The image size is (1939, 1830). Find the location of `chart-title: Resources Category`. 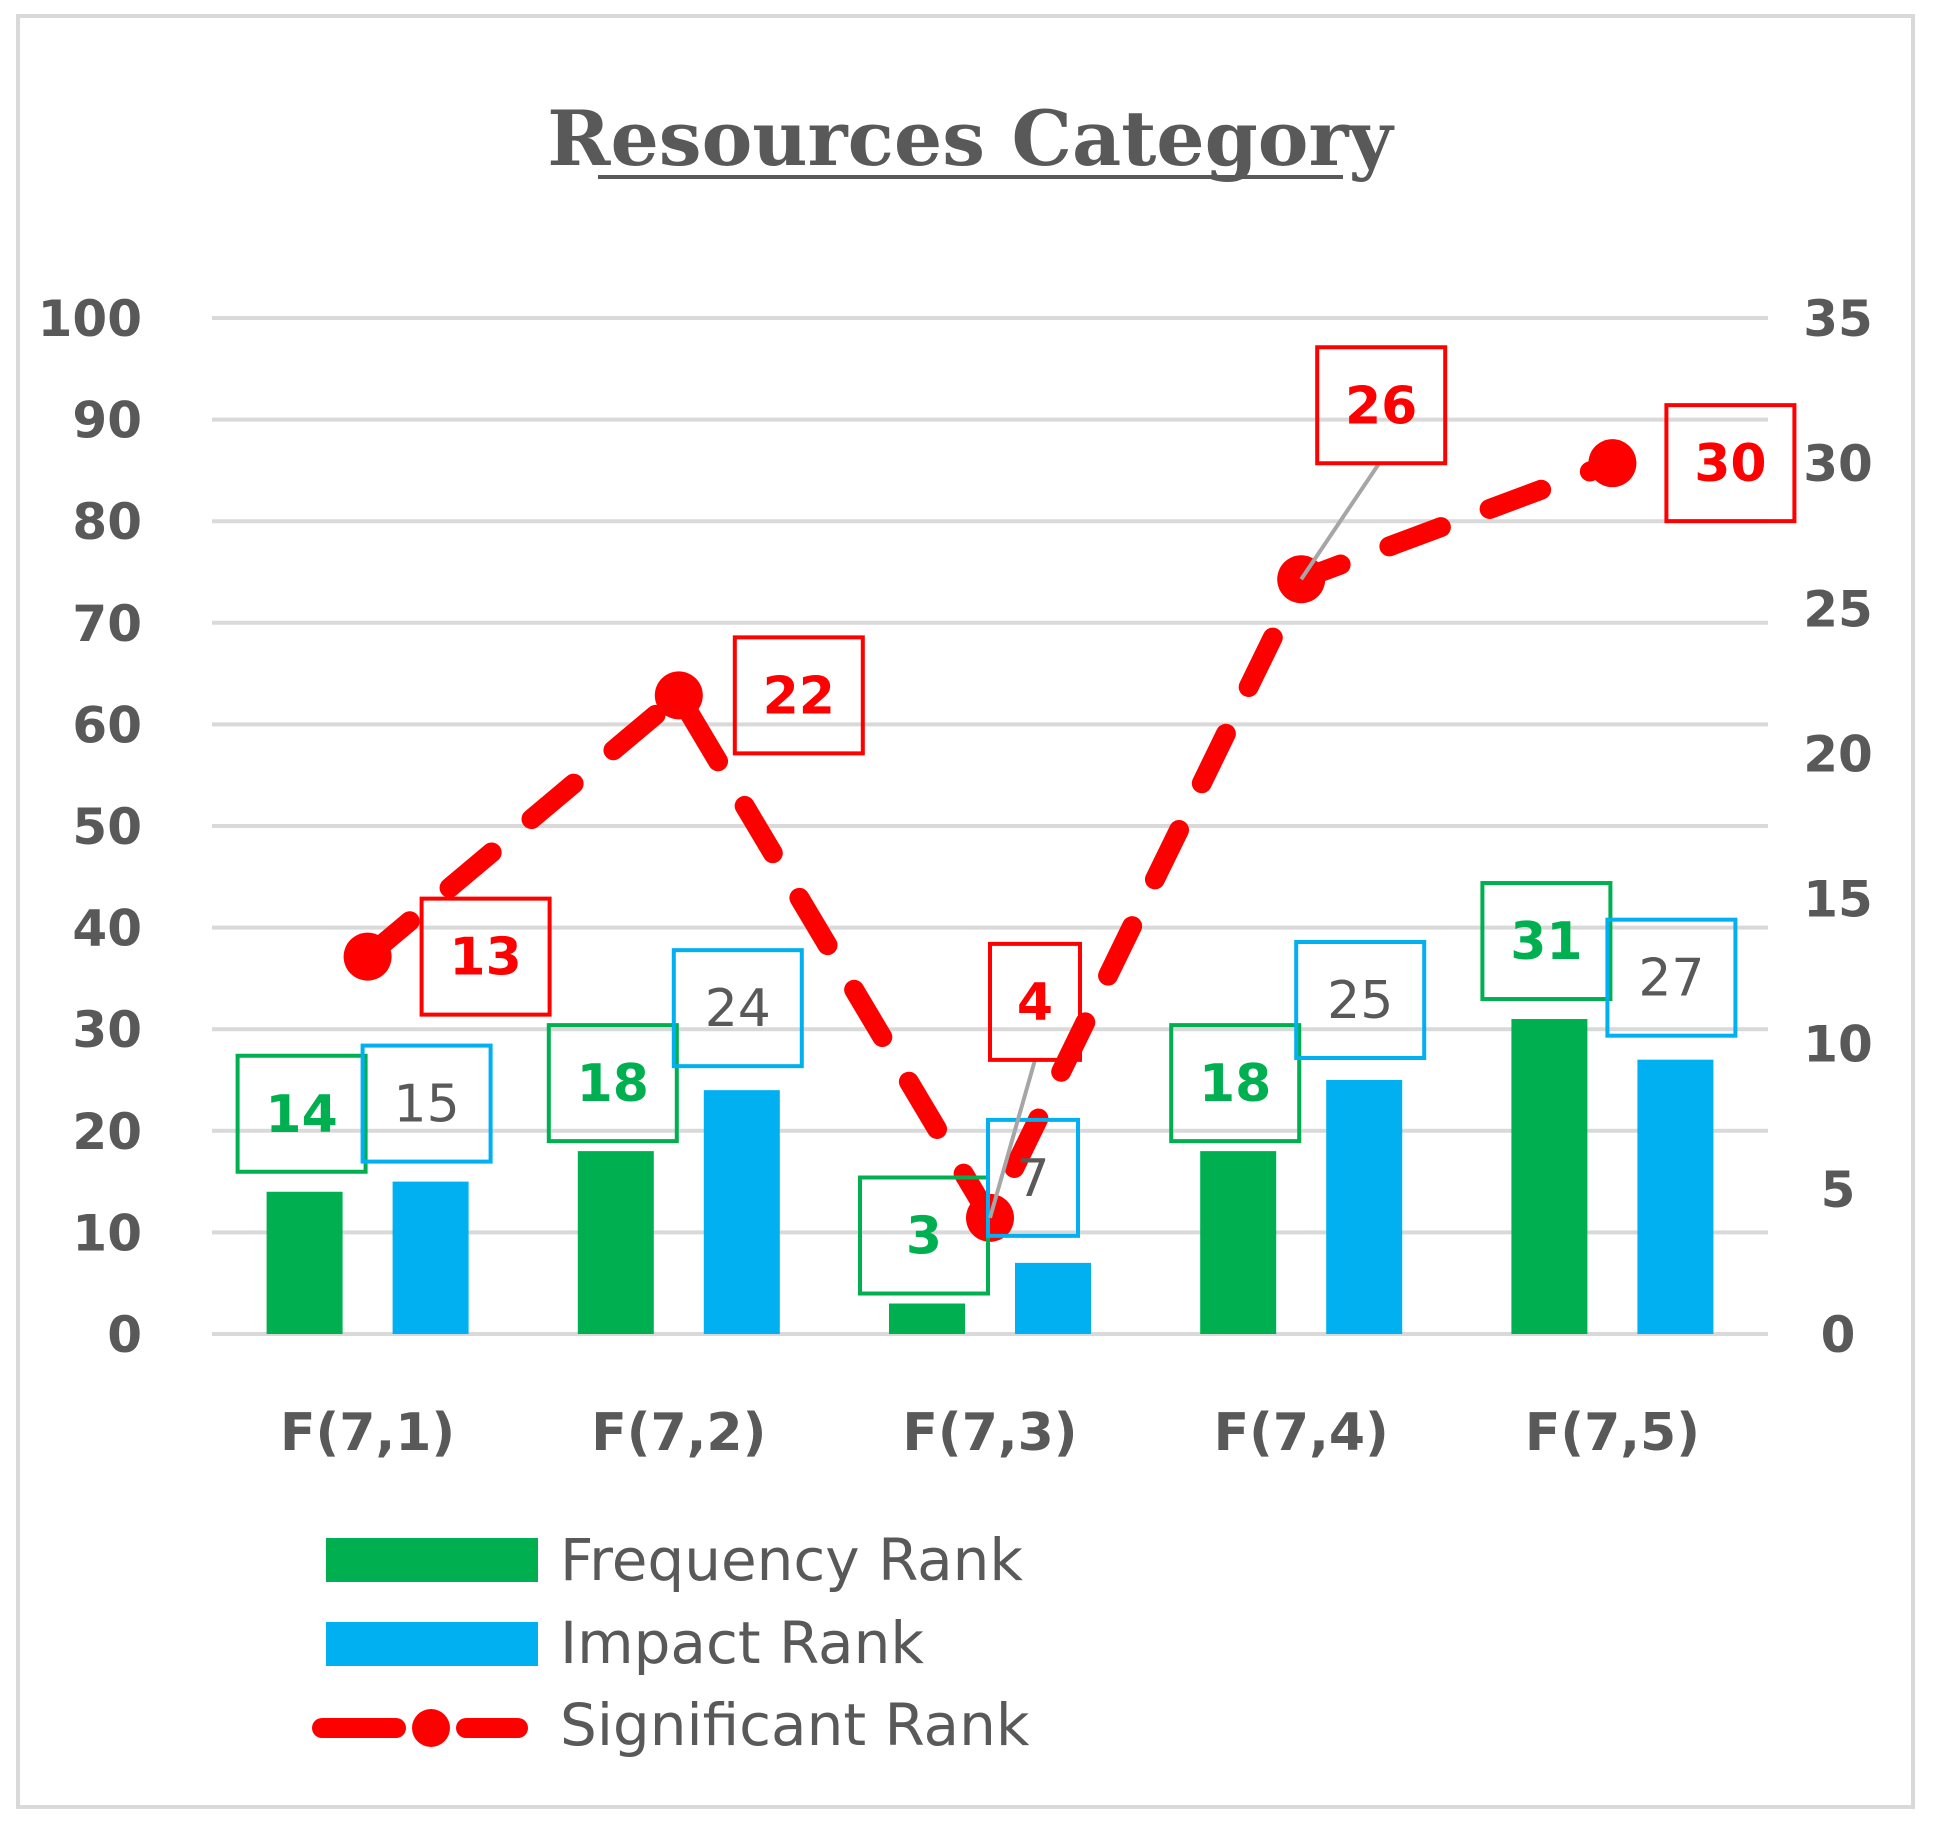

chart-title: Resources Category is located at coordinates (970, 138).